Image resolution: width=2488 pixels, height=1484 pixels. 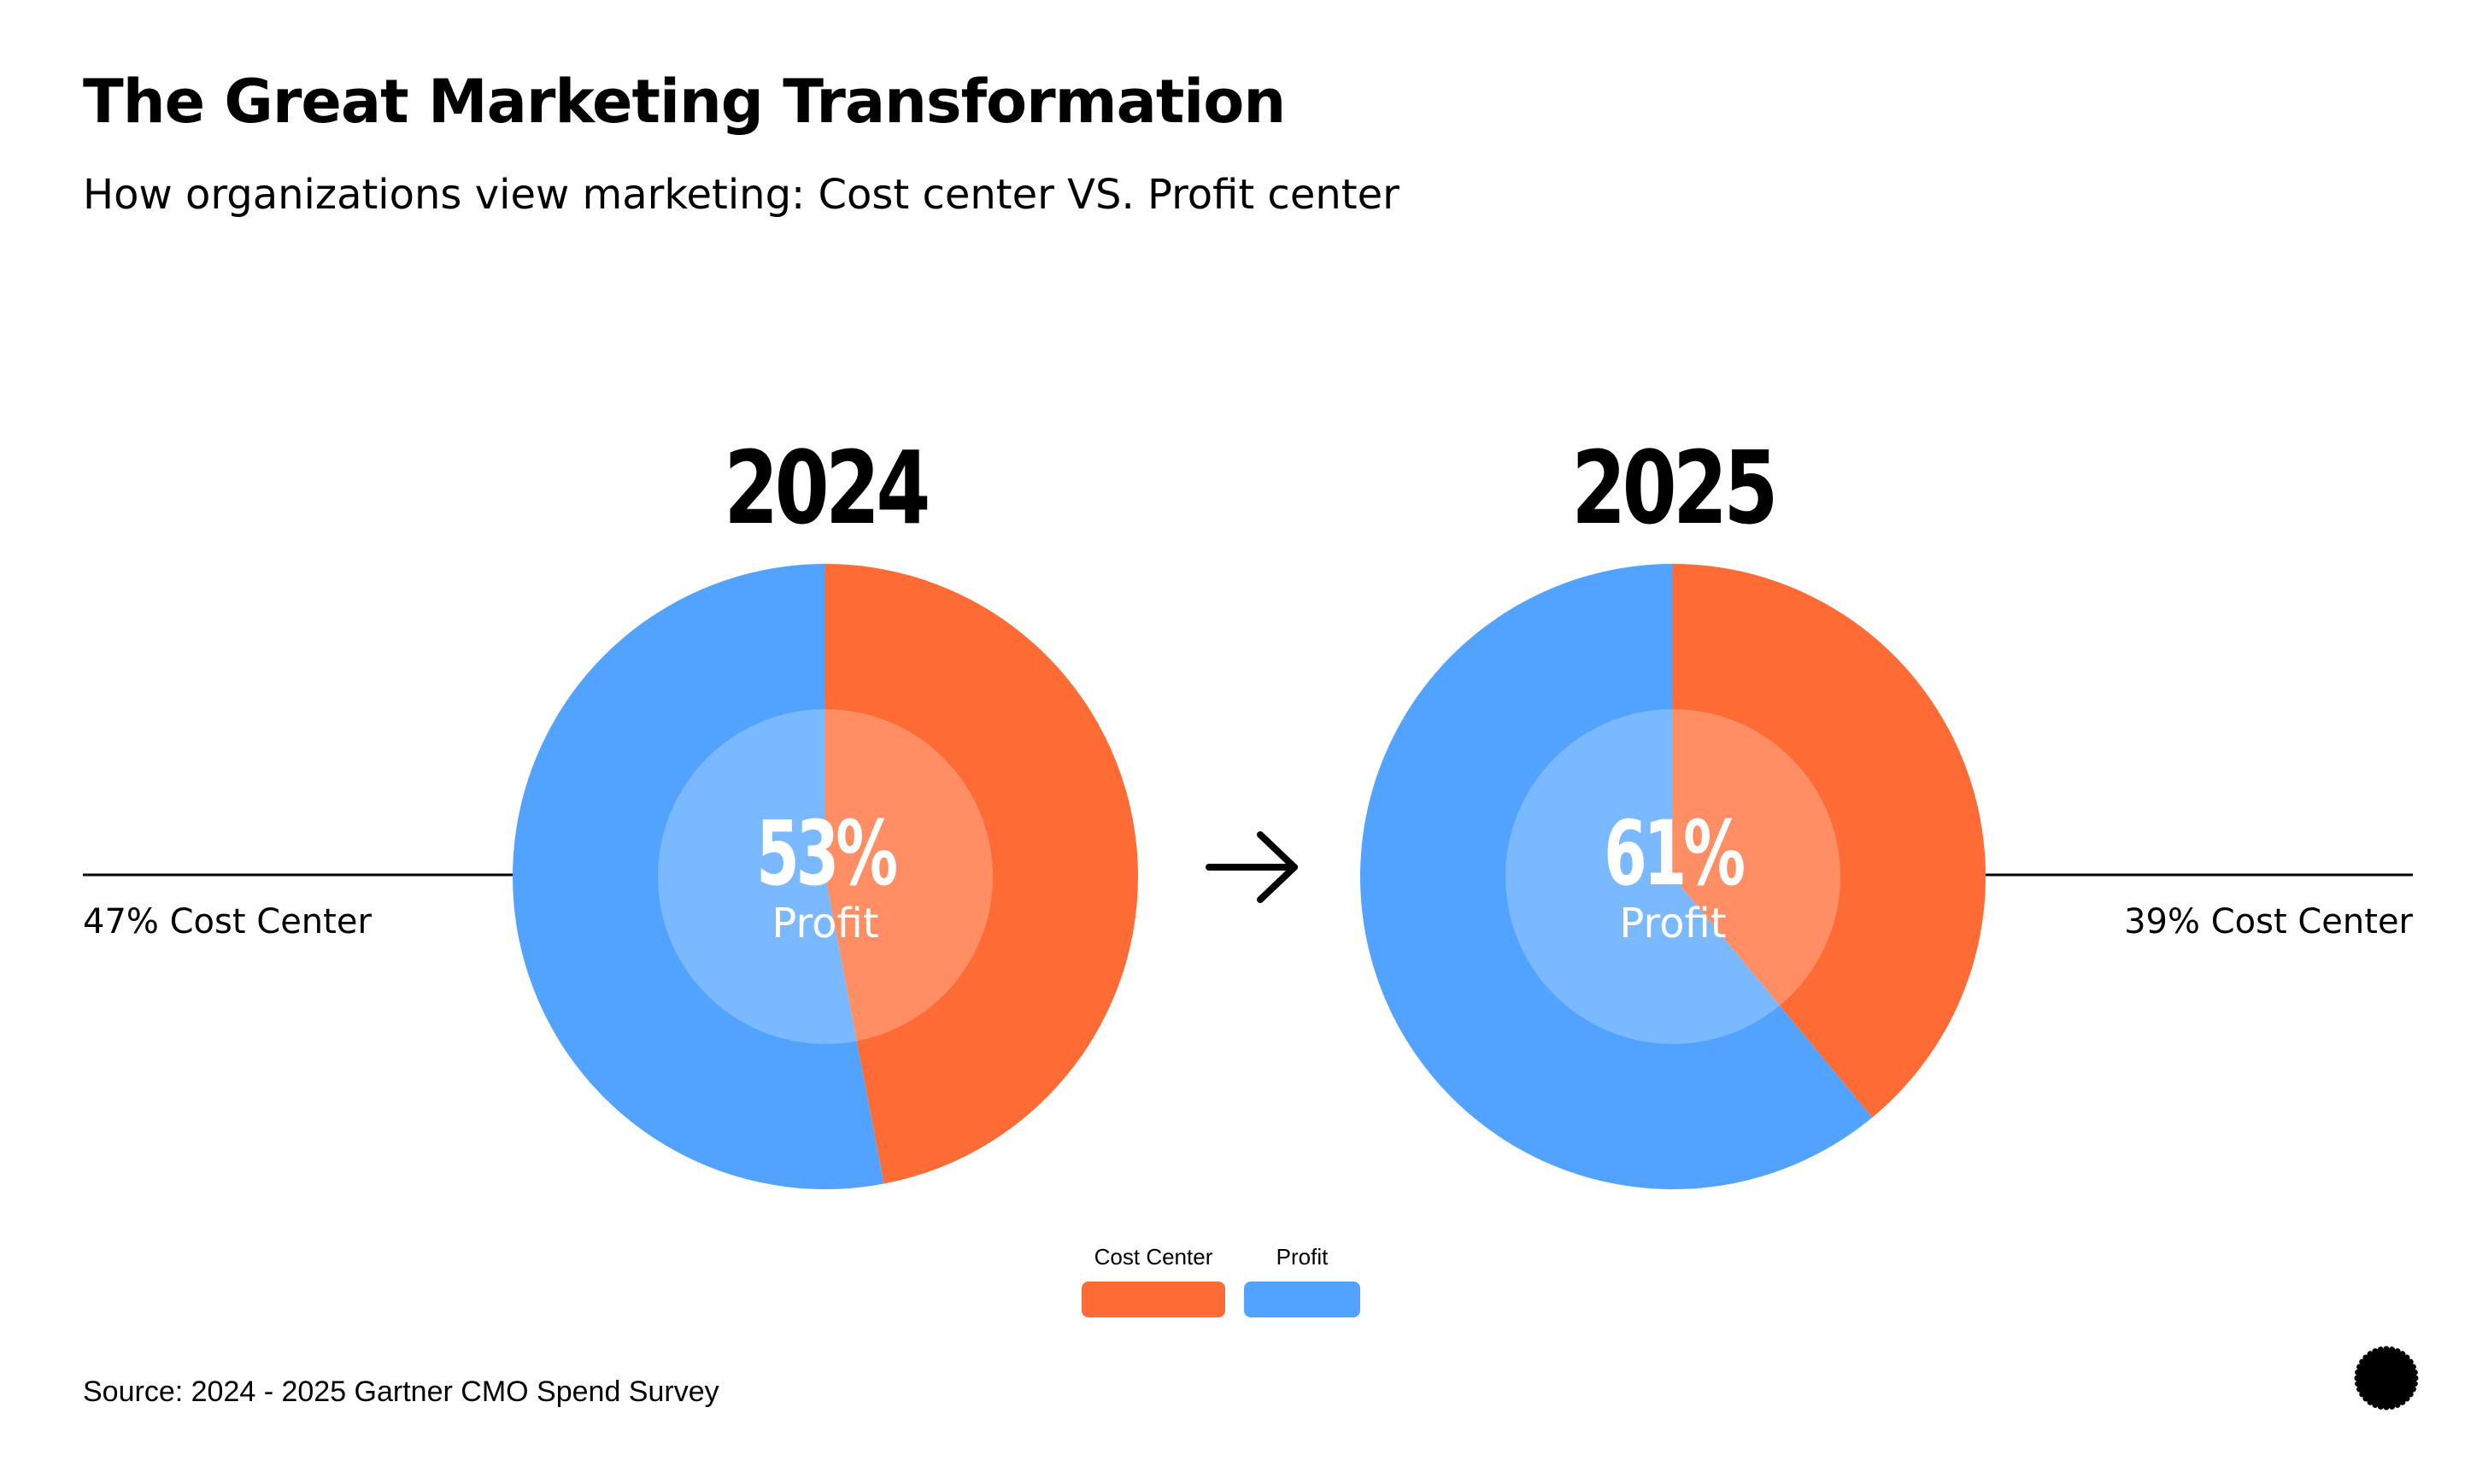 What do you see at coordinates (1673, 489) in the screenshot?
I see `chart-title-2025: 2025` at bounding box center [1673, 489].